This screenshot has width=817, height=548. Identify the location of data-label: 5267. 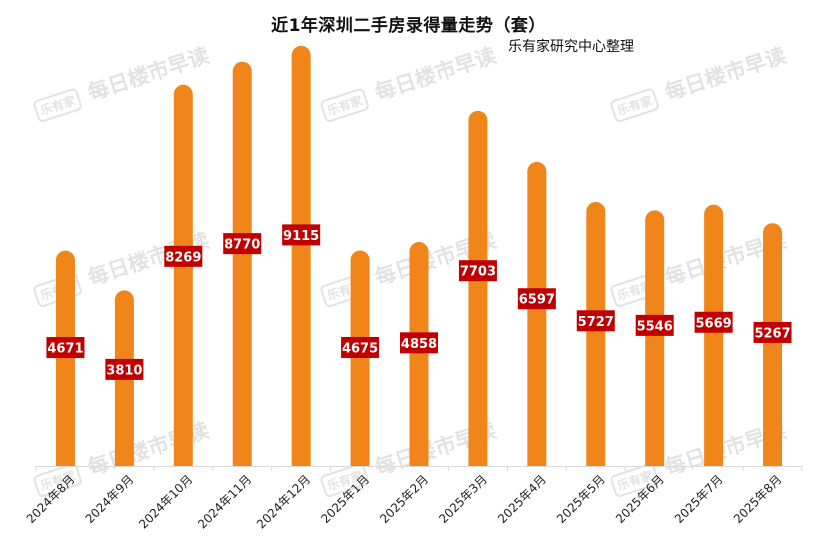
(772, 332).